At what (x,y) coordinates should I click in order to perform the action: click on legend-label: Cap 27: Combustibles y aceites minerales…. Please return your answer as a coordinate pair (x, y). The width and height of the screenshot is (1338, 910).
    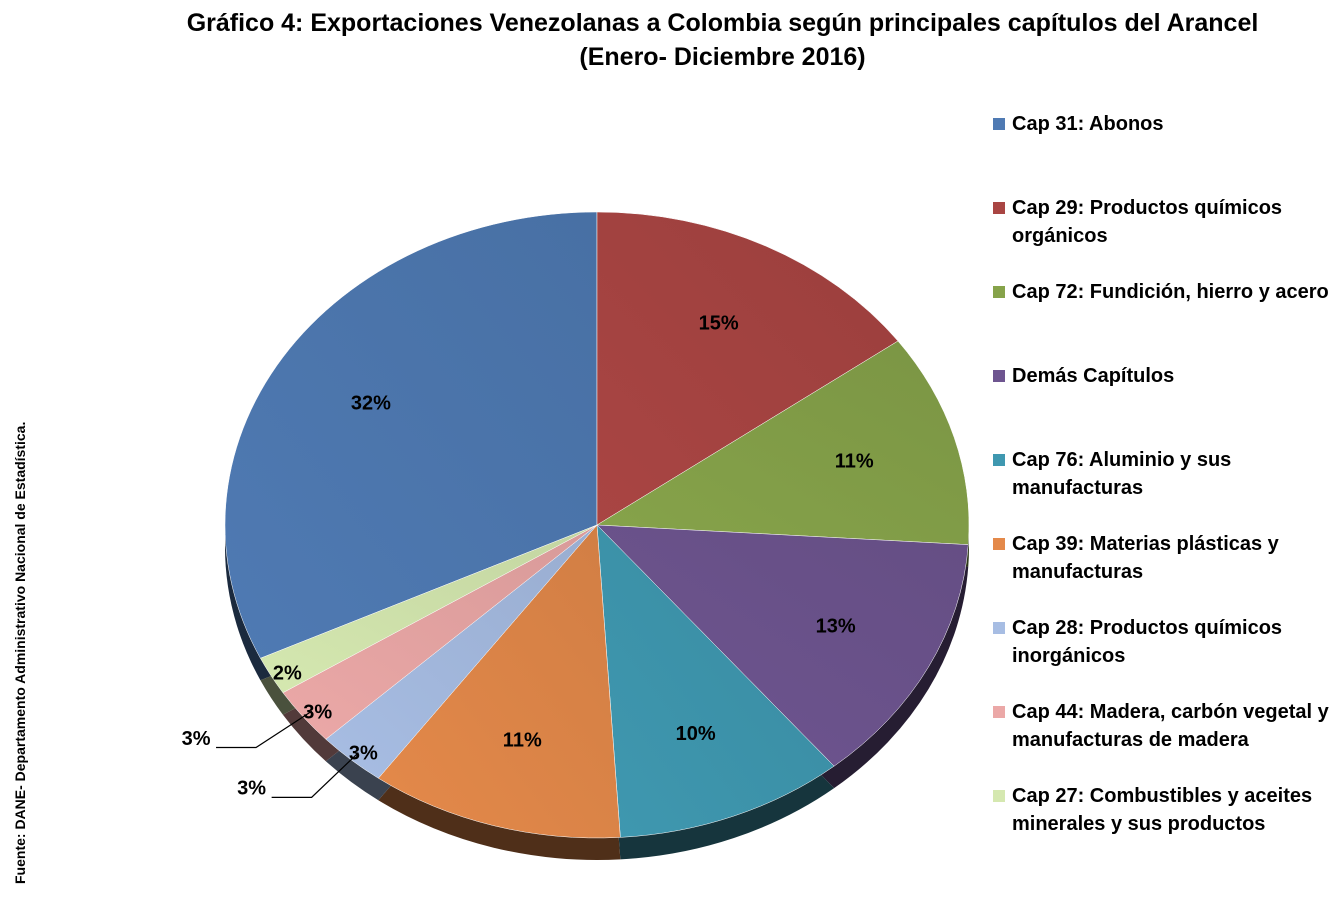
    Looking at the image, I should click on (1162, 810).